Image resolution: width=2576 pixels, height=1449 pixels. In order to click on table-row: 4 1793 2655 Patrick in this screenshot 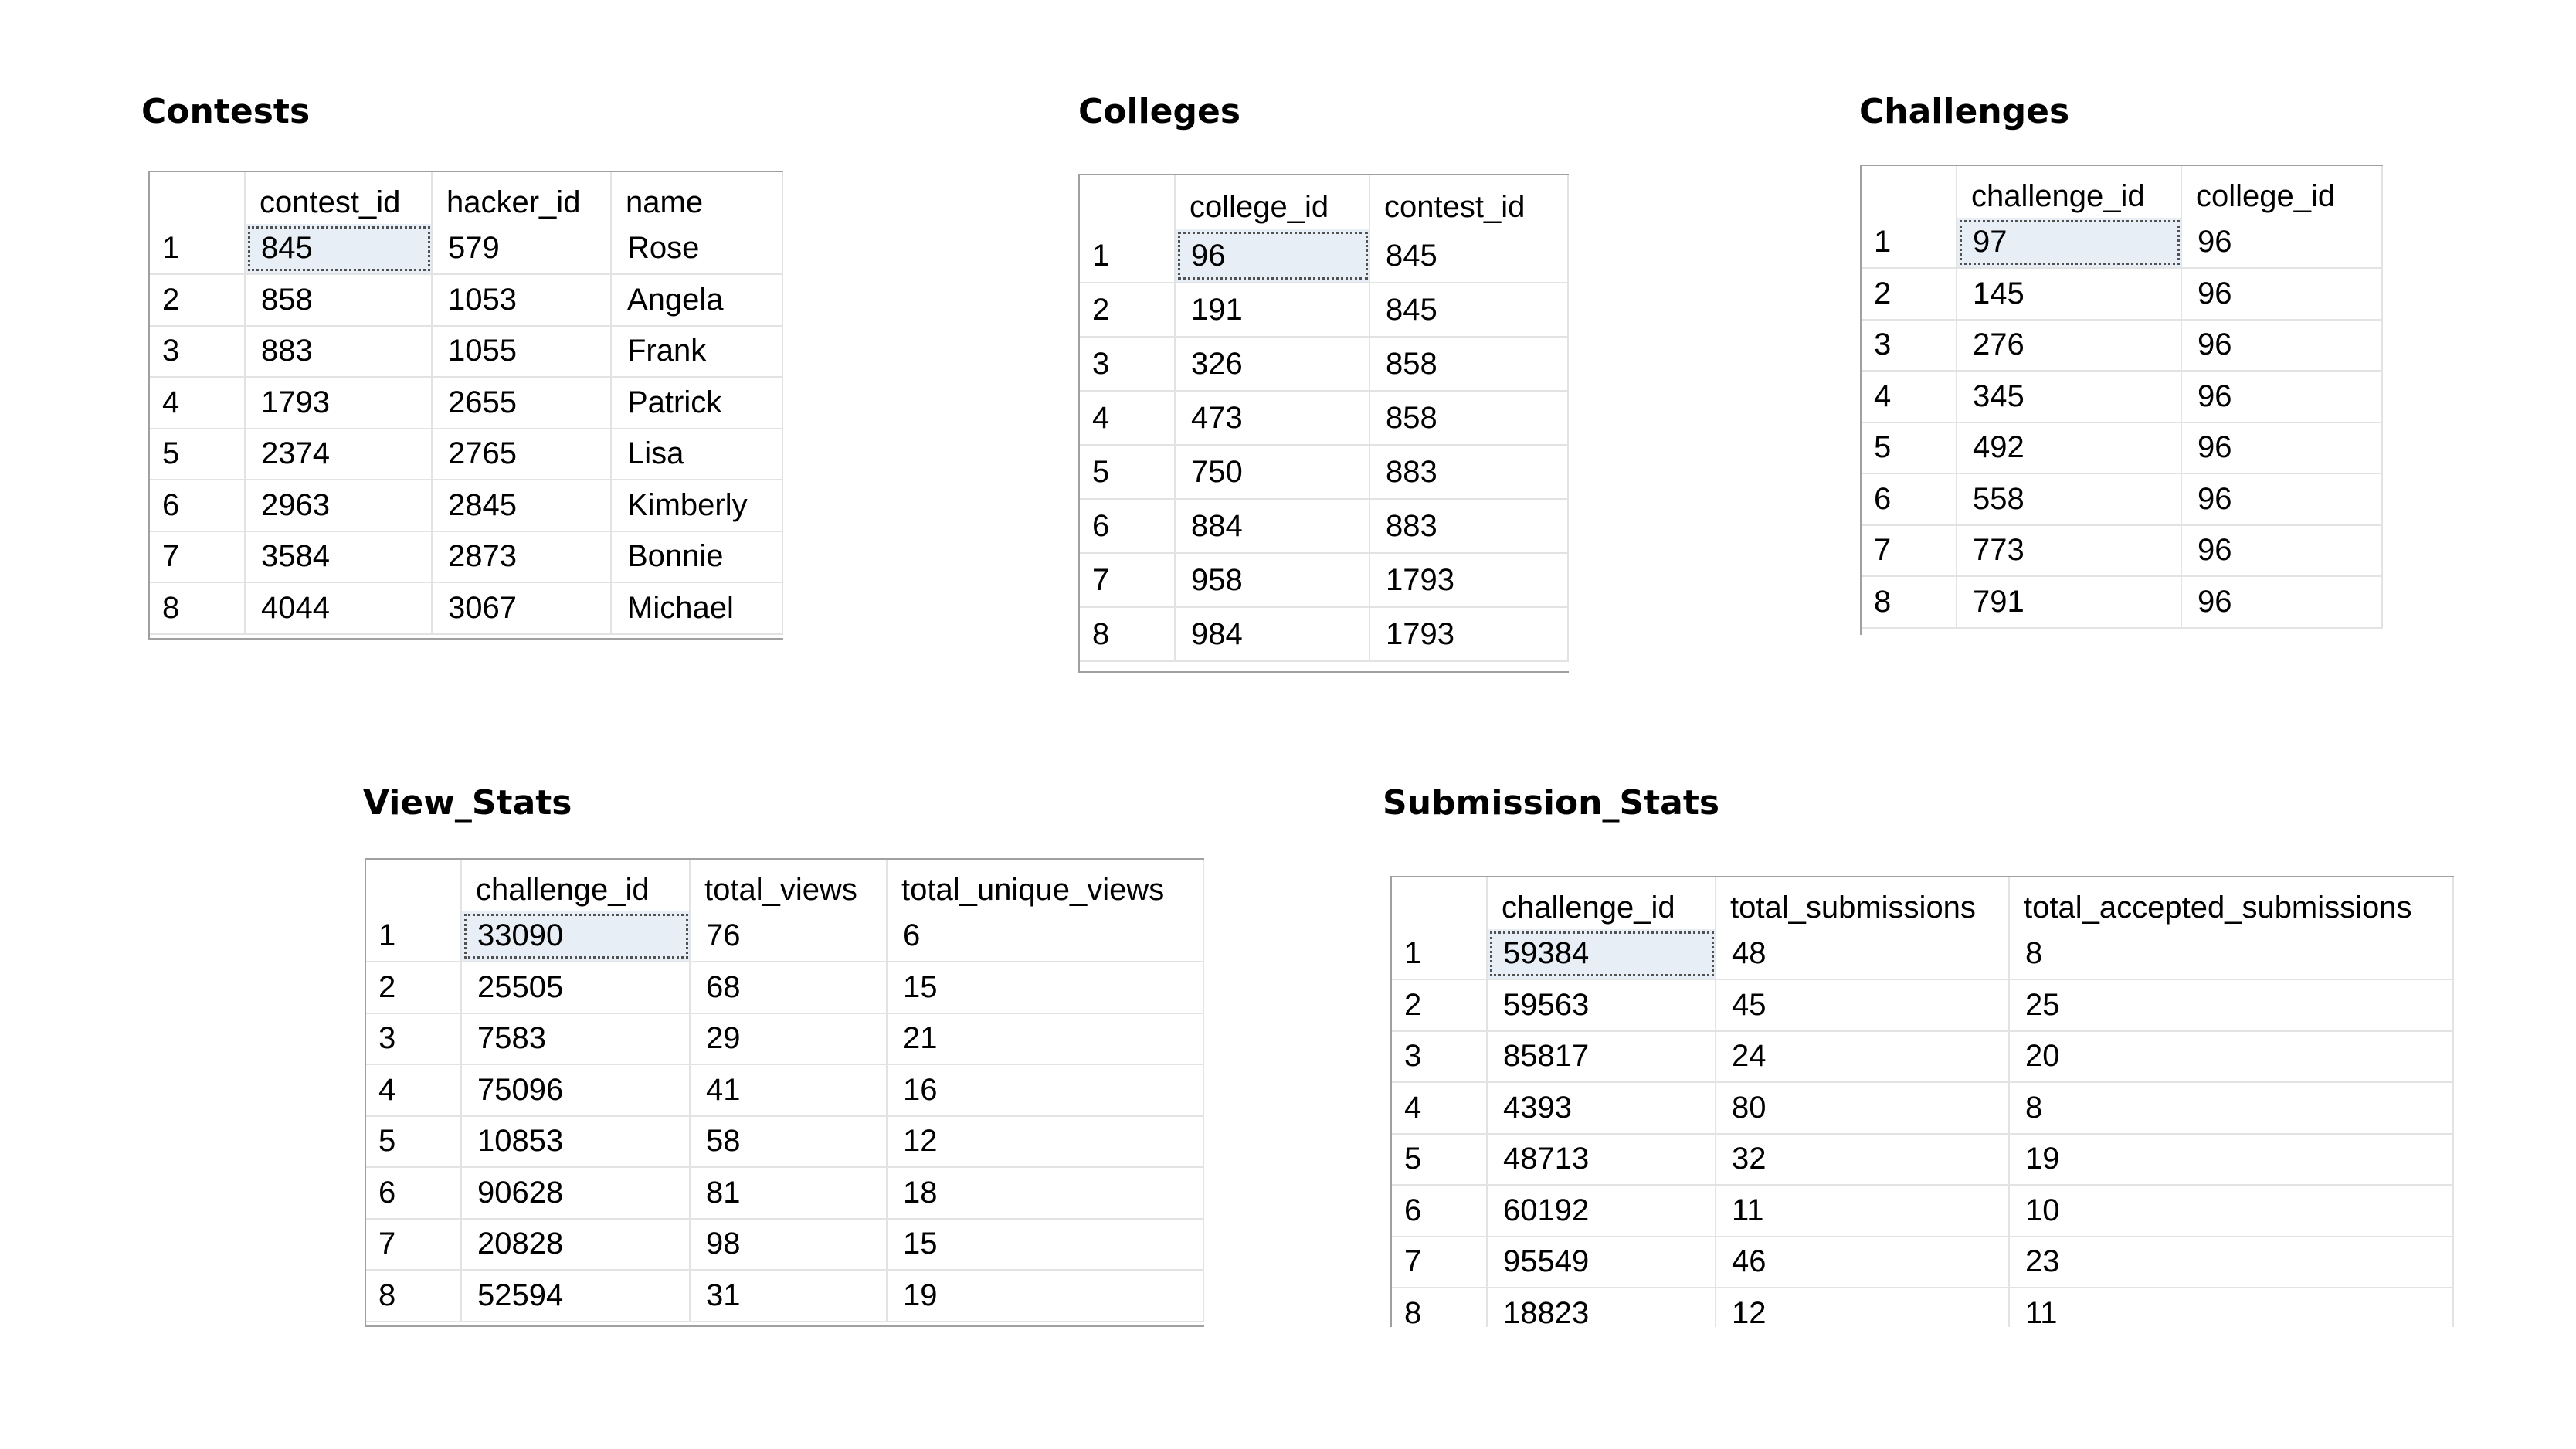, I will do `click(466, 403)`.